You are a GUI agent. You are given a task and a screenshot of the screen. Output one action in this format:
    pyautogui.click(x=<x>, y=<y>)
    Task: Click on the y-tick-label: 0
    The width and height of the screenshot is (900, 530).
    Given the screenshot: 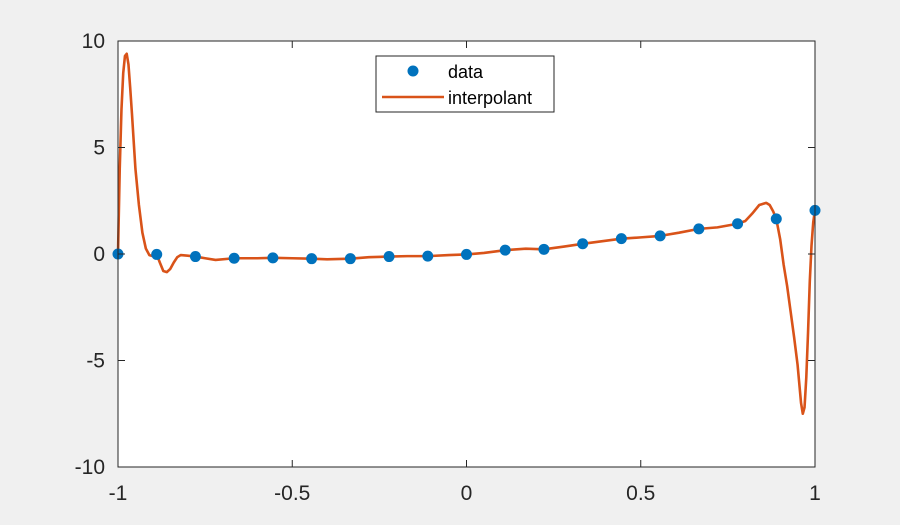 What is the action you would take?
    pyautogui.click(x=99, y=254)
    